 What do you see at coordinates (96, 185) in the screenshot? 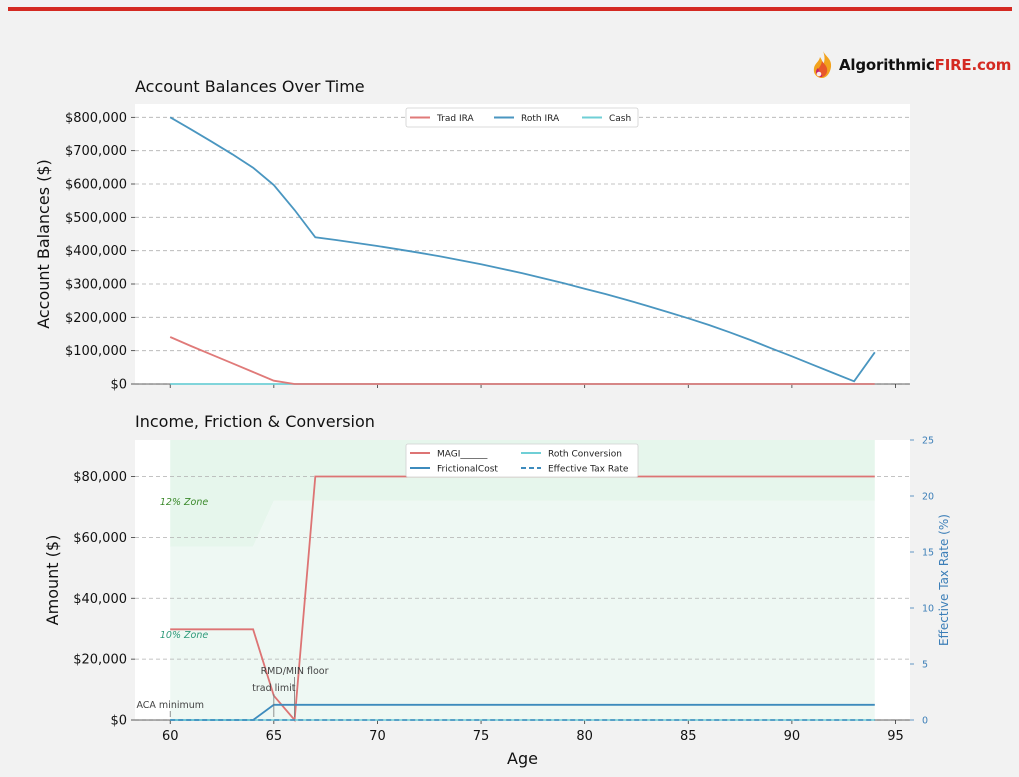
I see `y-tick-label: $600,000` at bounding box center [96, 185].